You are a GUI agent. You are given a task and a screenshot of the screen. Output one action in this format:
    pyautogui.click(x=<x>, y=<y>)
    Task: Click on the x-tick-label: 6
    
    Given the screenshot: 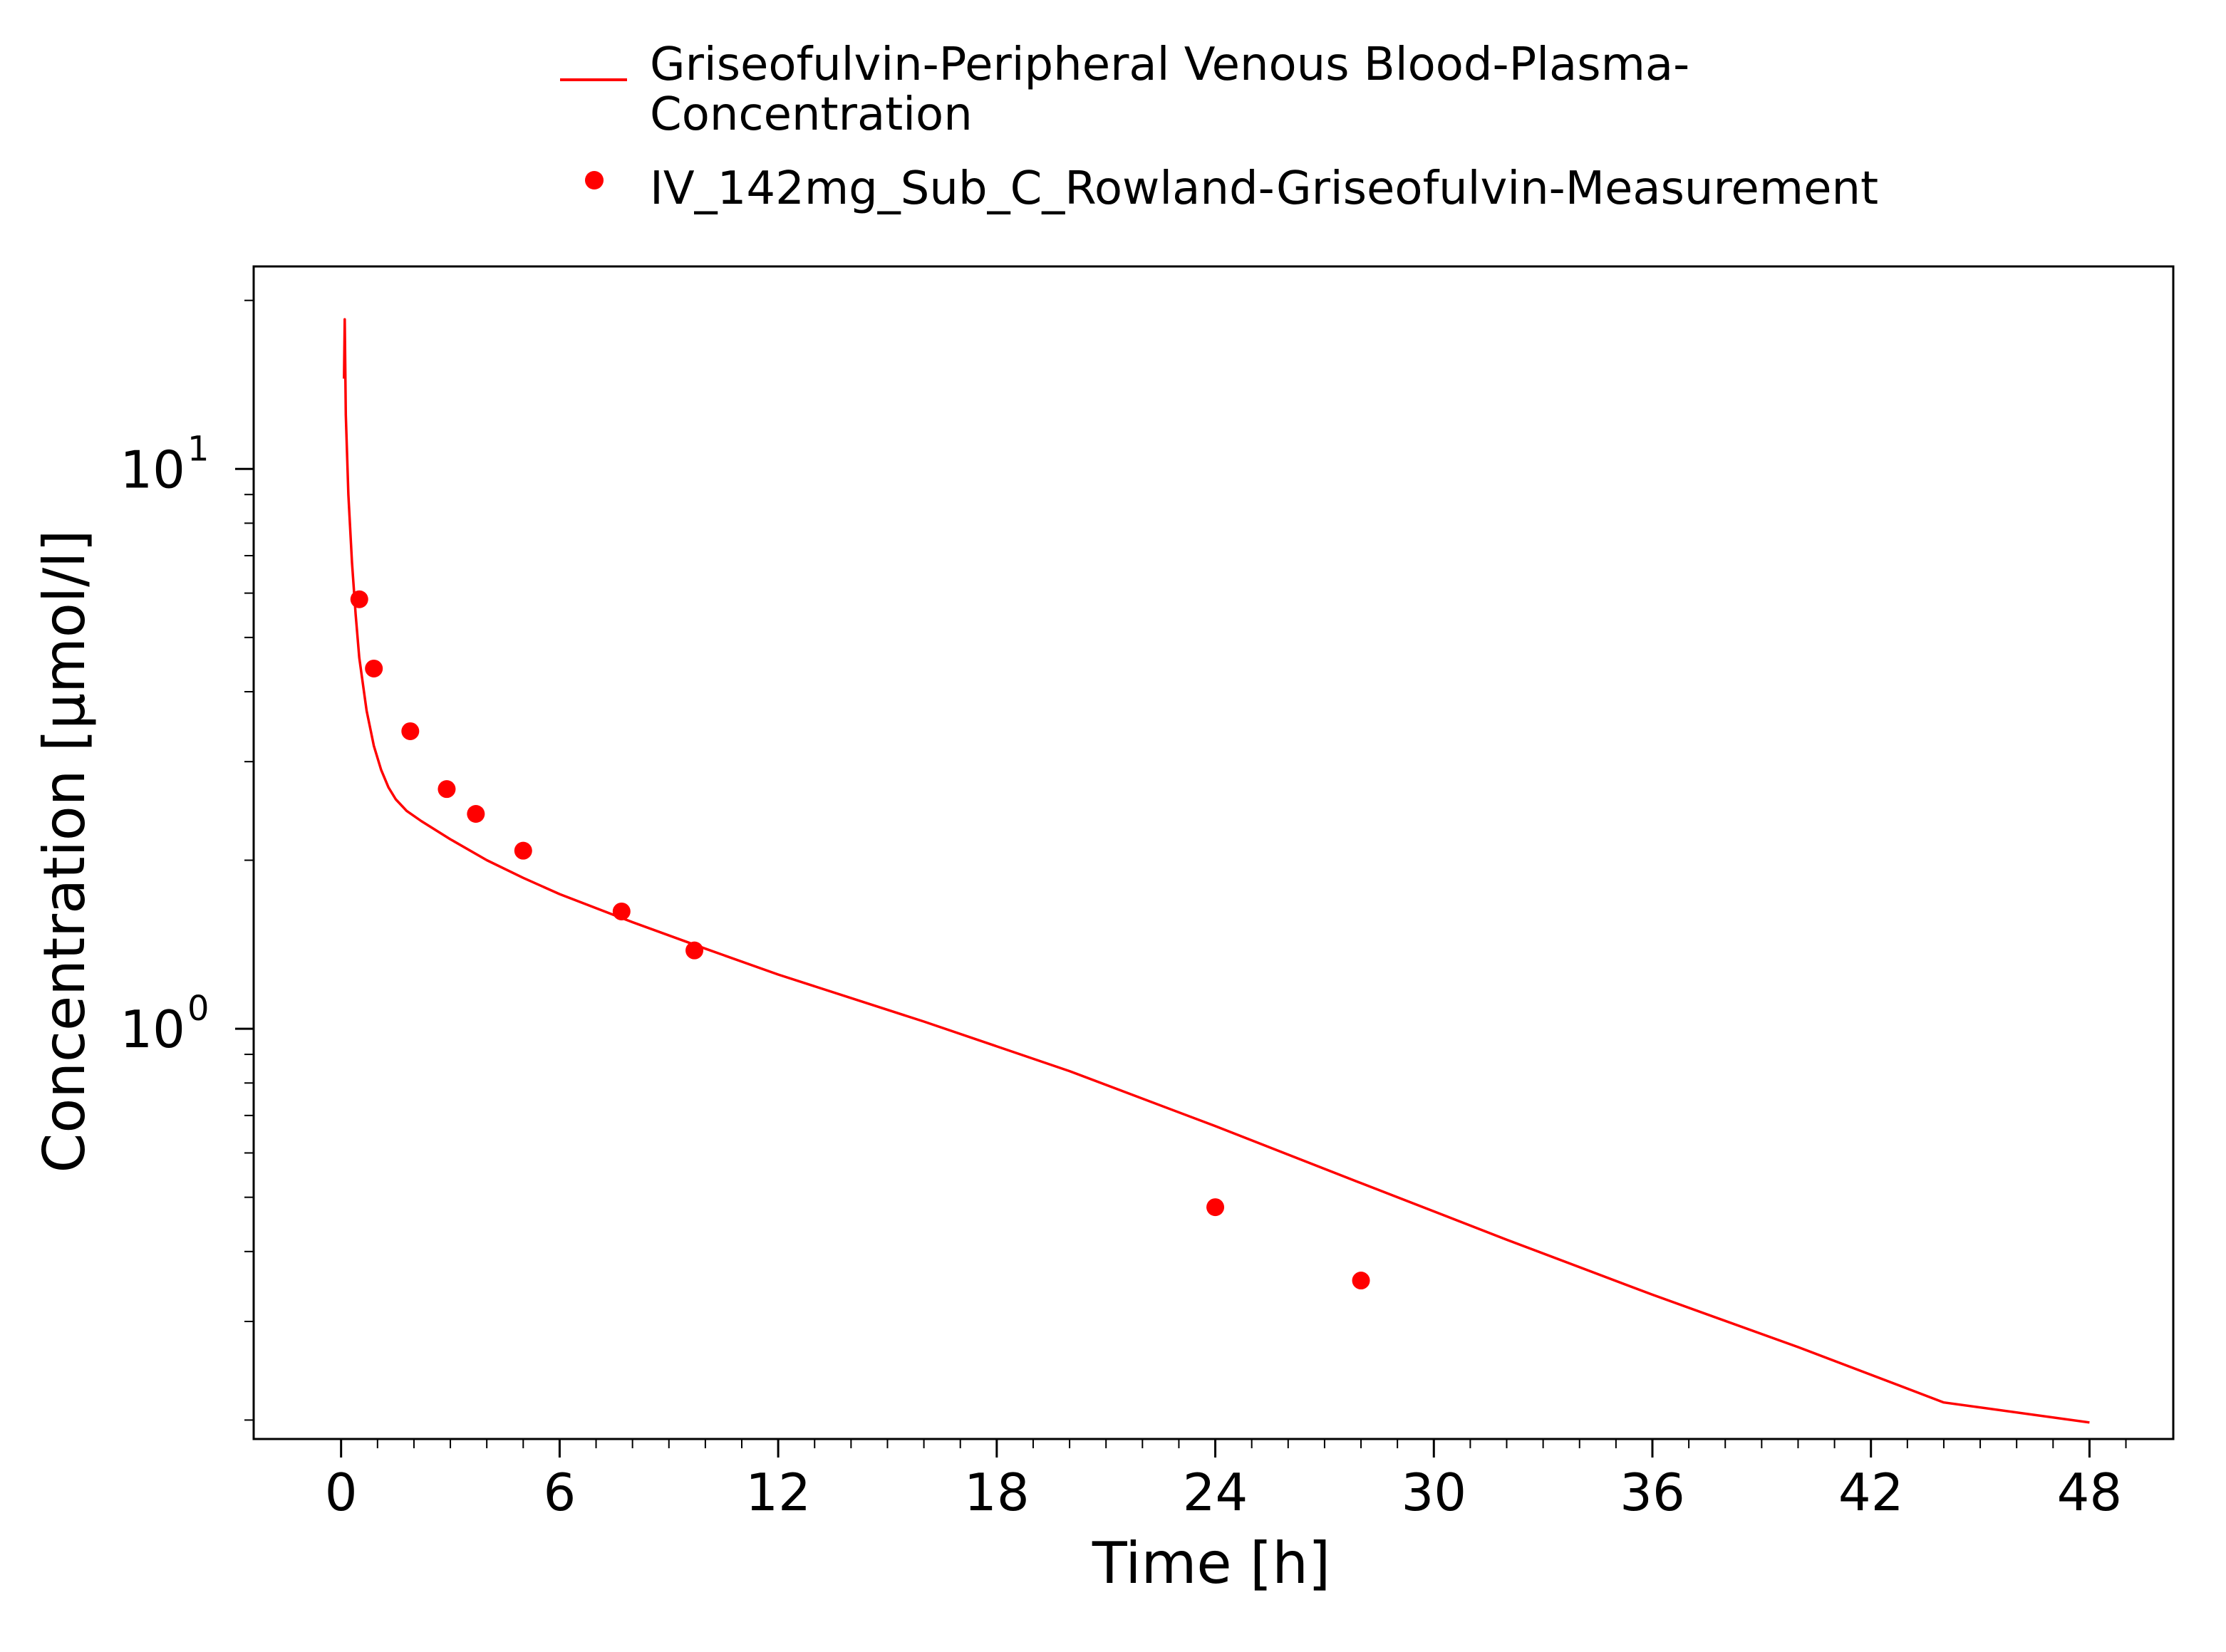 What is the action you would take?
    pyautogui.click(x=559, y=1492)
    